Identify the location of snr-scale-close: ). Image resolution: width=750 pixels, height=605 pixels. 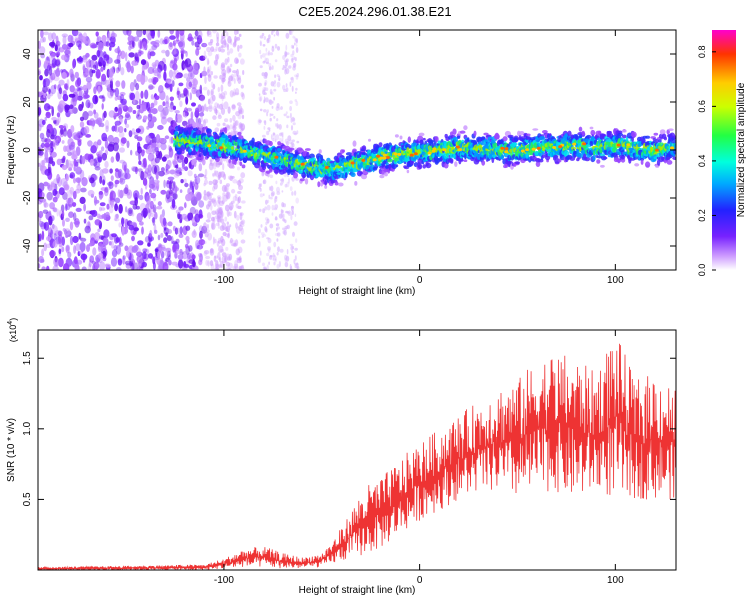
(13, 319).